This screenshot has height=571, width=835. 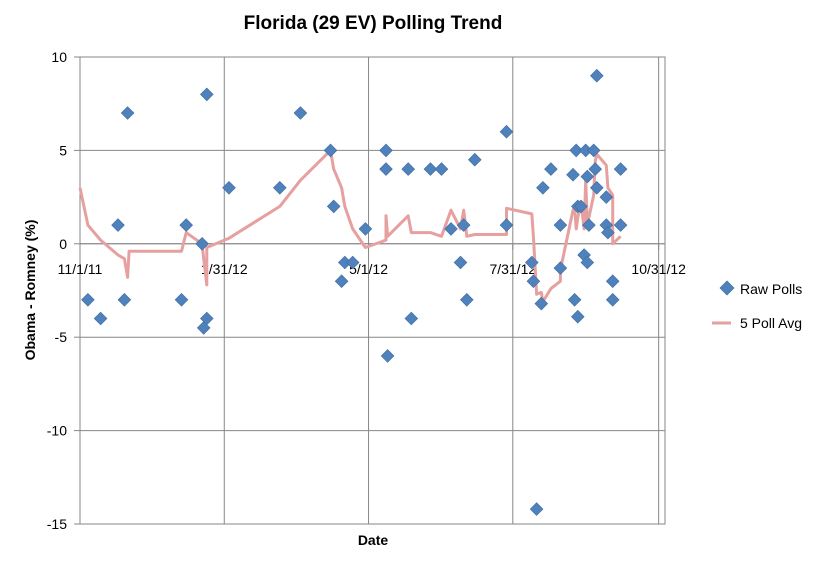 I want to click on x-tick-label: 5/1/12, so click(x=368, y=269).